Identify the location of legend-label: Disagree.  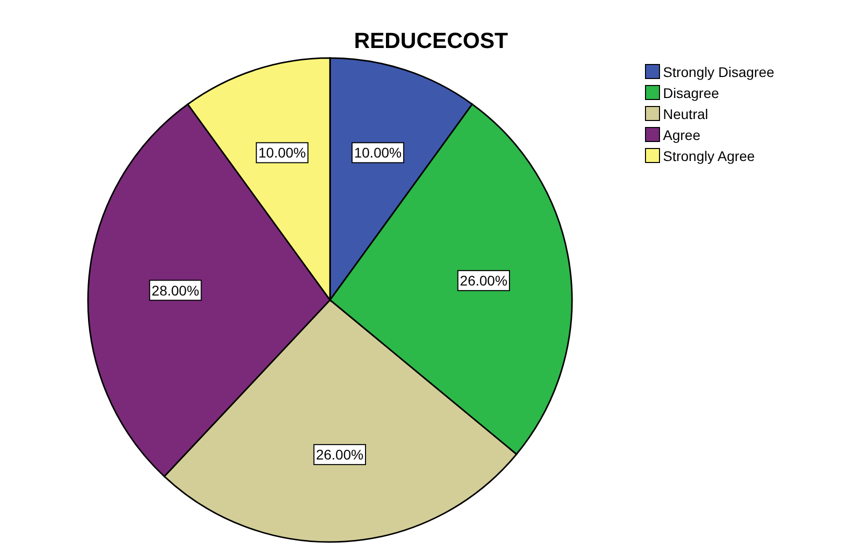
(691, 92).